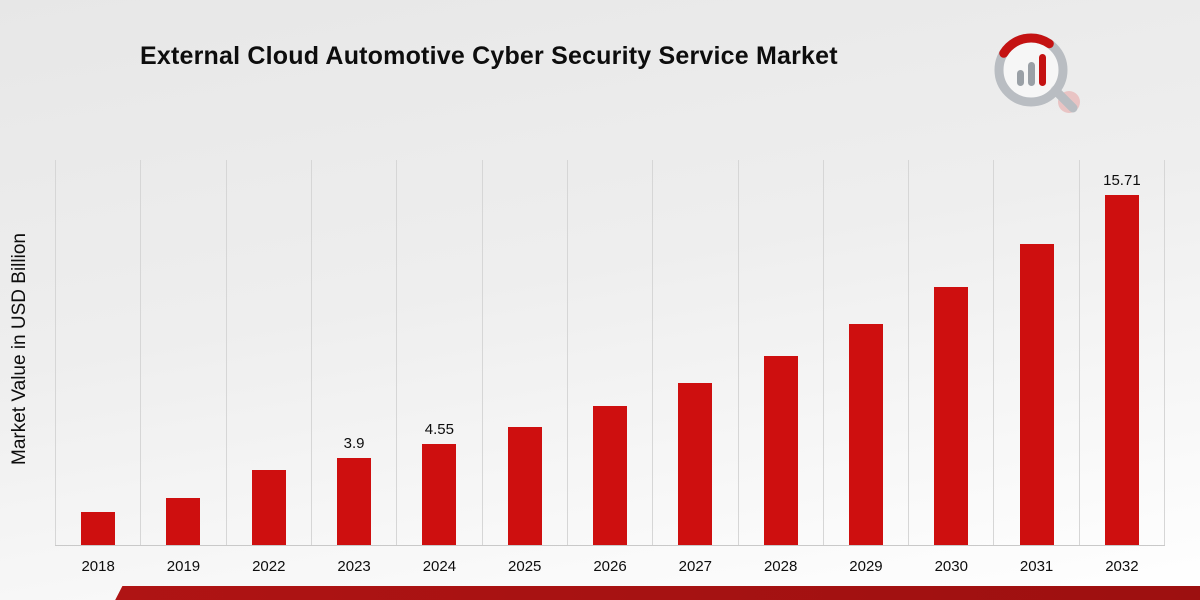 The width and height of the screenshot is (1200, 600). What do you see at coordinates (695, 463) in the screenshot?
I see `bar-2027` at bounding box center [695, 463].